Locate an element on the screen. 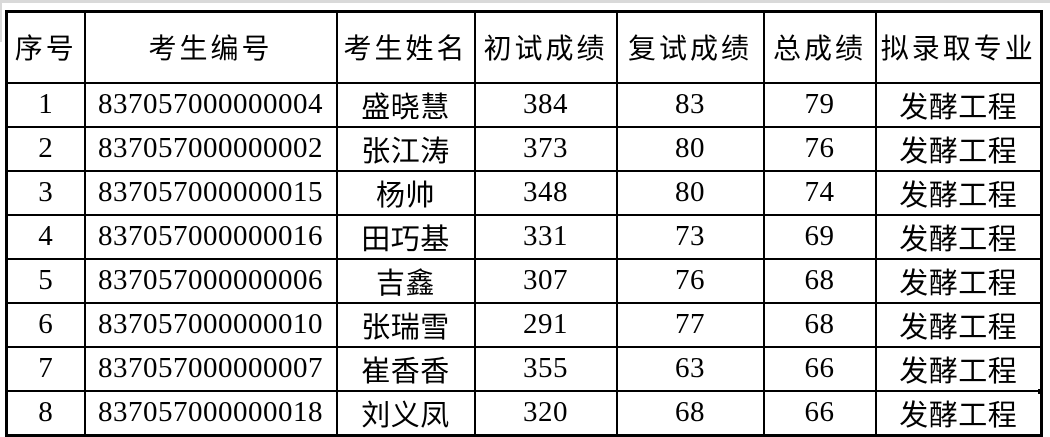 The width and height of the screenshot is (1050, 437). table-cell-initial-exam-score: 307 is located at coordinates (545, 280).